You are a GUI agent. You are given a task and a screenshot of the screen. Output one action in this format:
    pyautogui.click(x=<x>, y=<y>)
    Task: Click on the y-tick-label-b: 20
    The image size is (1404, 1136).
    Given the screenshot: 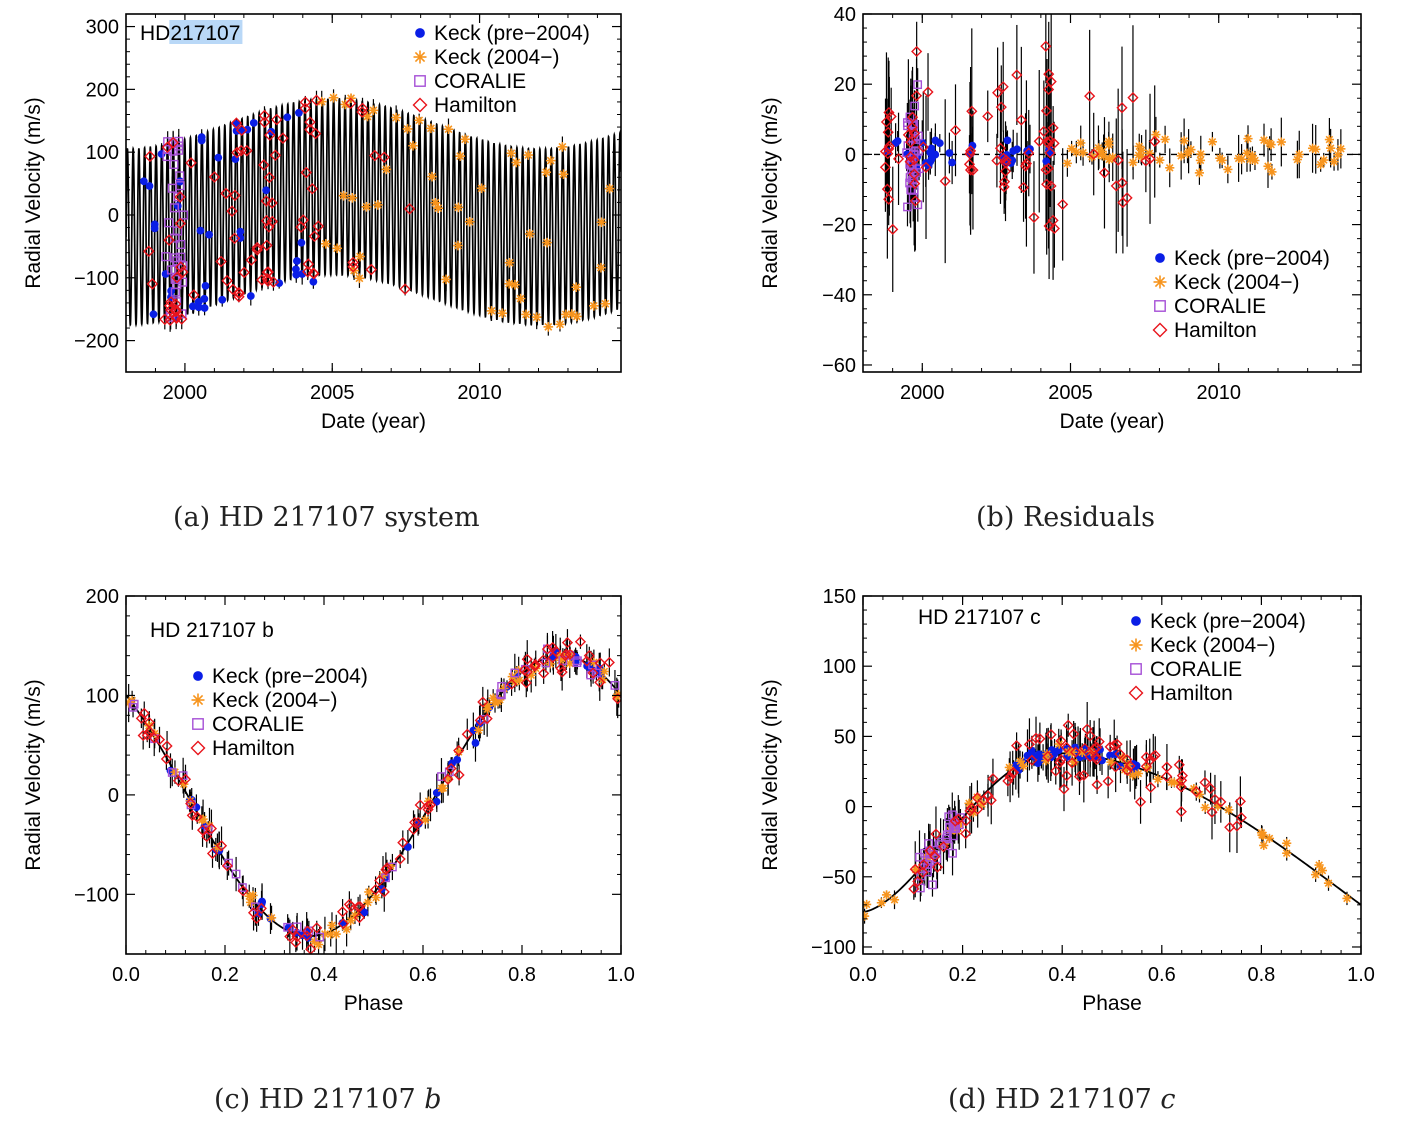 What is the action you would take?
    pyautogui.click(x=845, y=85)
    